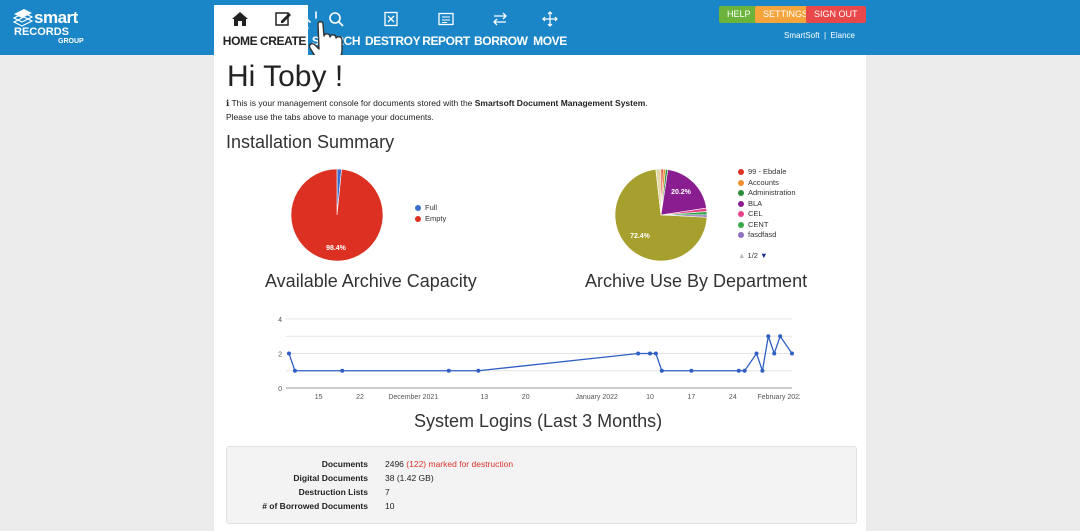 This screenshot has height=531, width=1080. I want to click on user-account-label: SmartSoft | Elance, so click(819, 35).